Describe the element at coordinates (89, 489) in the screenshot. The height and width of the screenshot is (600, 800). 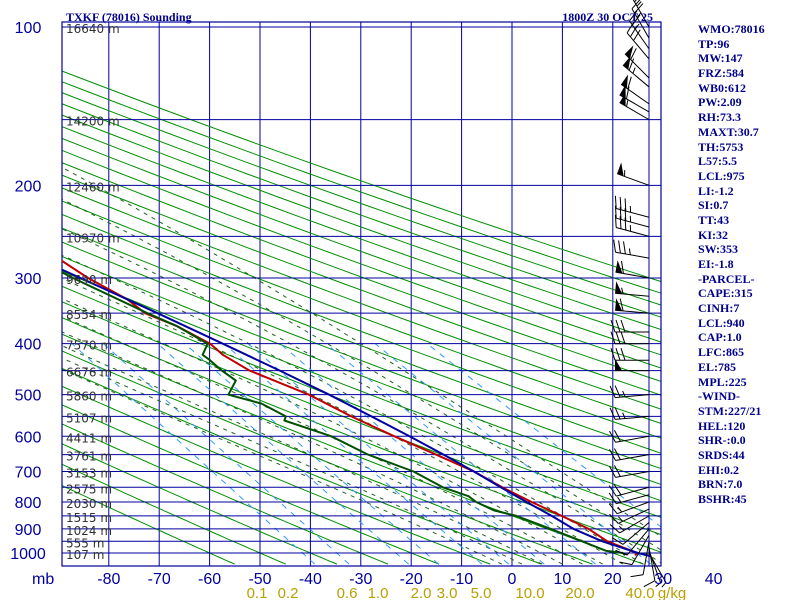
I see `height-label: 2575 m` at that location.